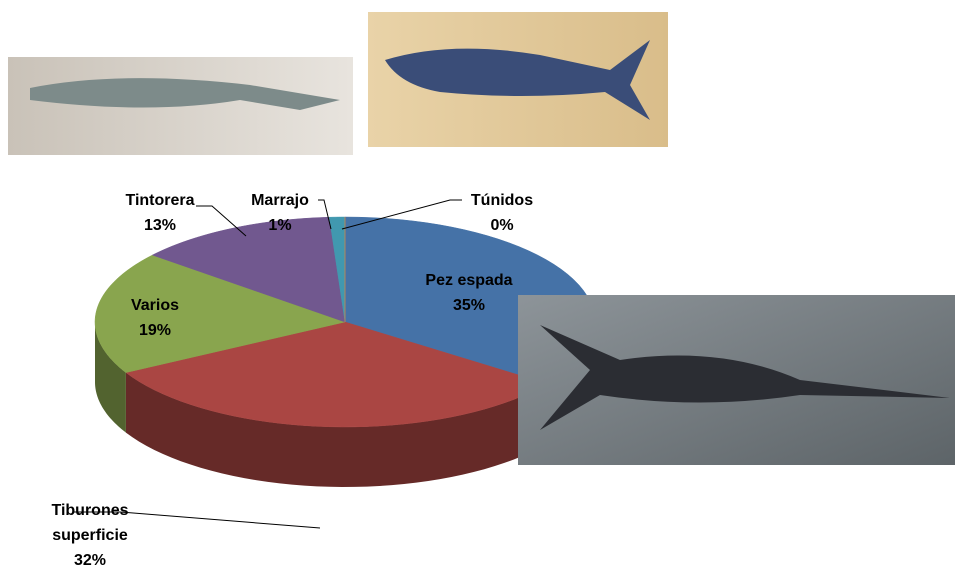  I want to click on photo-mako-shark, so click(518, 79).